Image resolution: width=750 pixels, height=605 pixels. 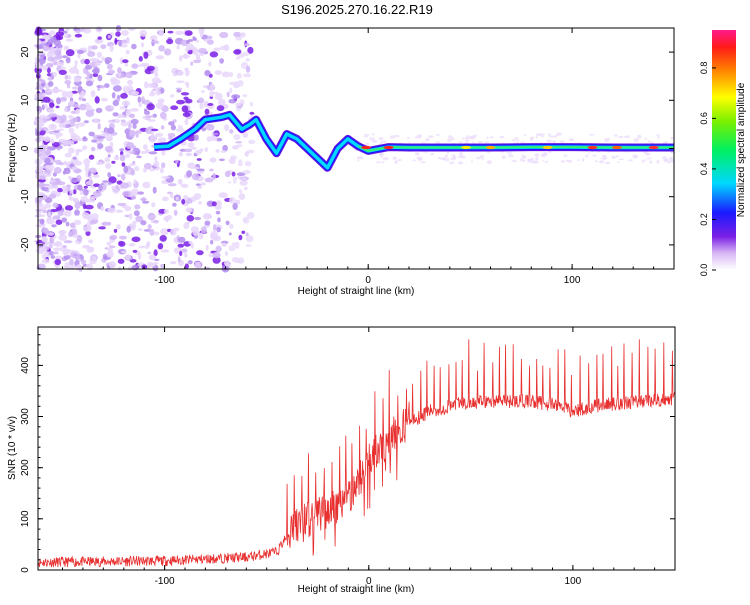 I want to click on y-tick-label: 0, so click(x=25, y=148).